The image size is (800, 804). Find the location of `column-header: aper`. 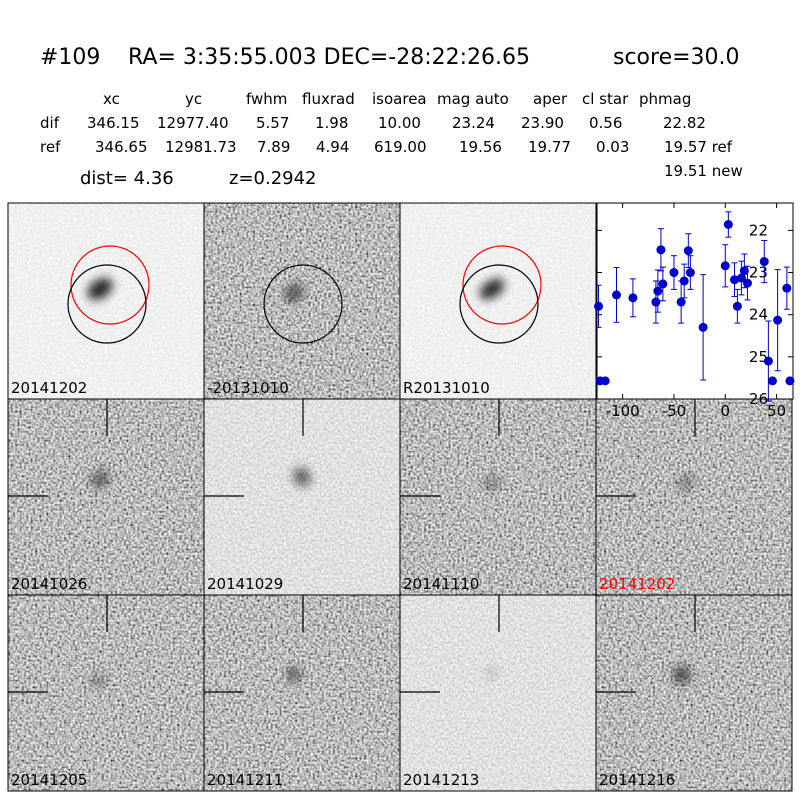

column-header: aper is located at coordinates (550, 99).